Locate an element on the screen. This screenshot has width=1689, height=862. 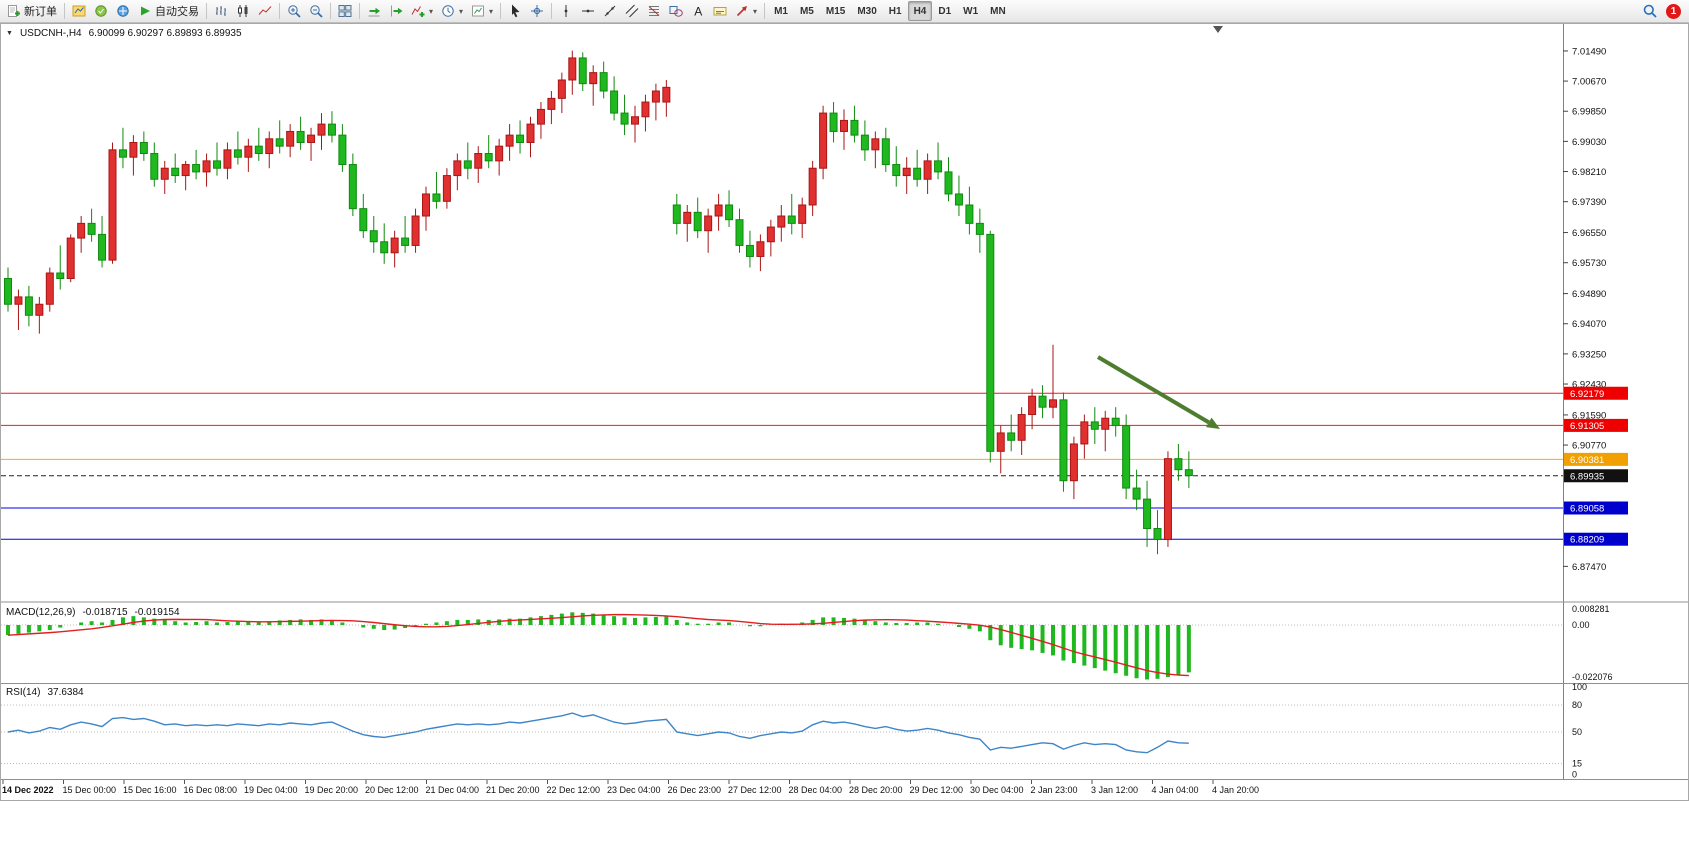
tile-windows-button is located at coordinates (345, 11).